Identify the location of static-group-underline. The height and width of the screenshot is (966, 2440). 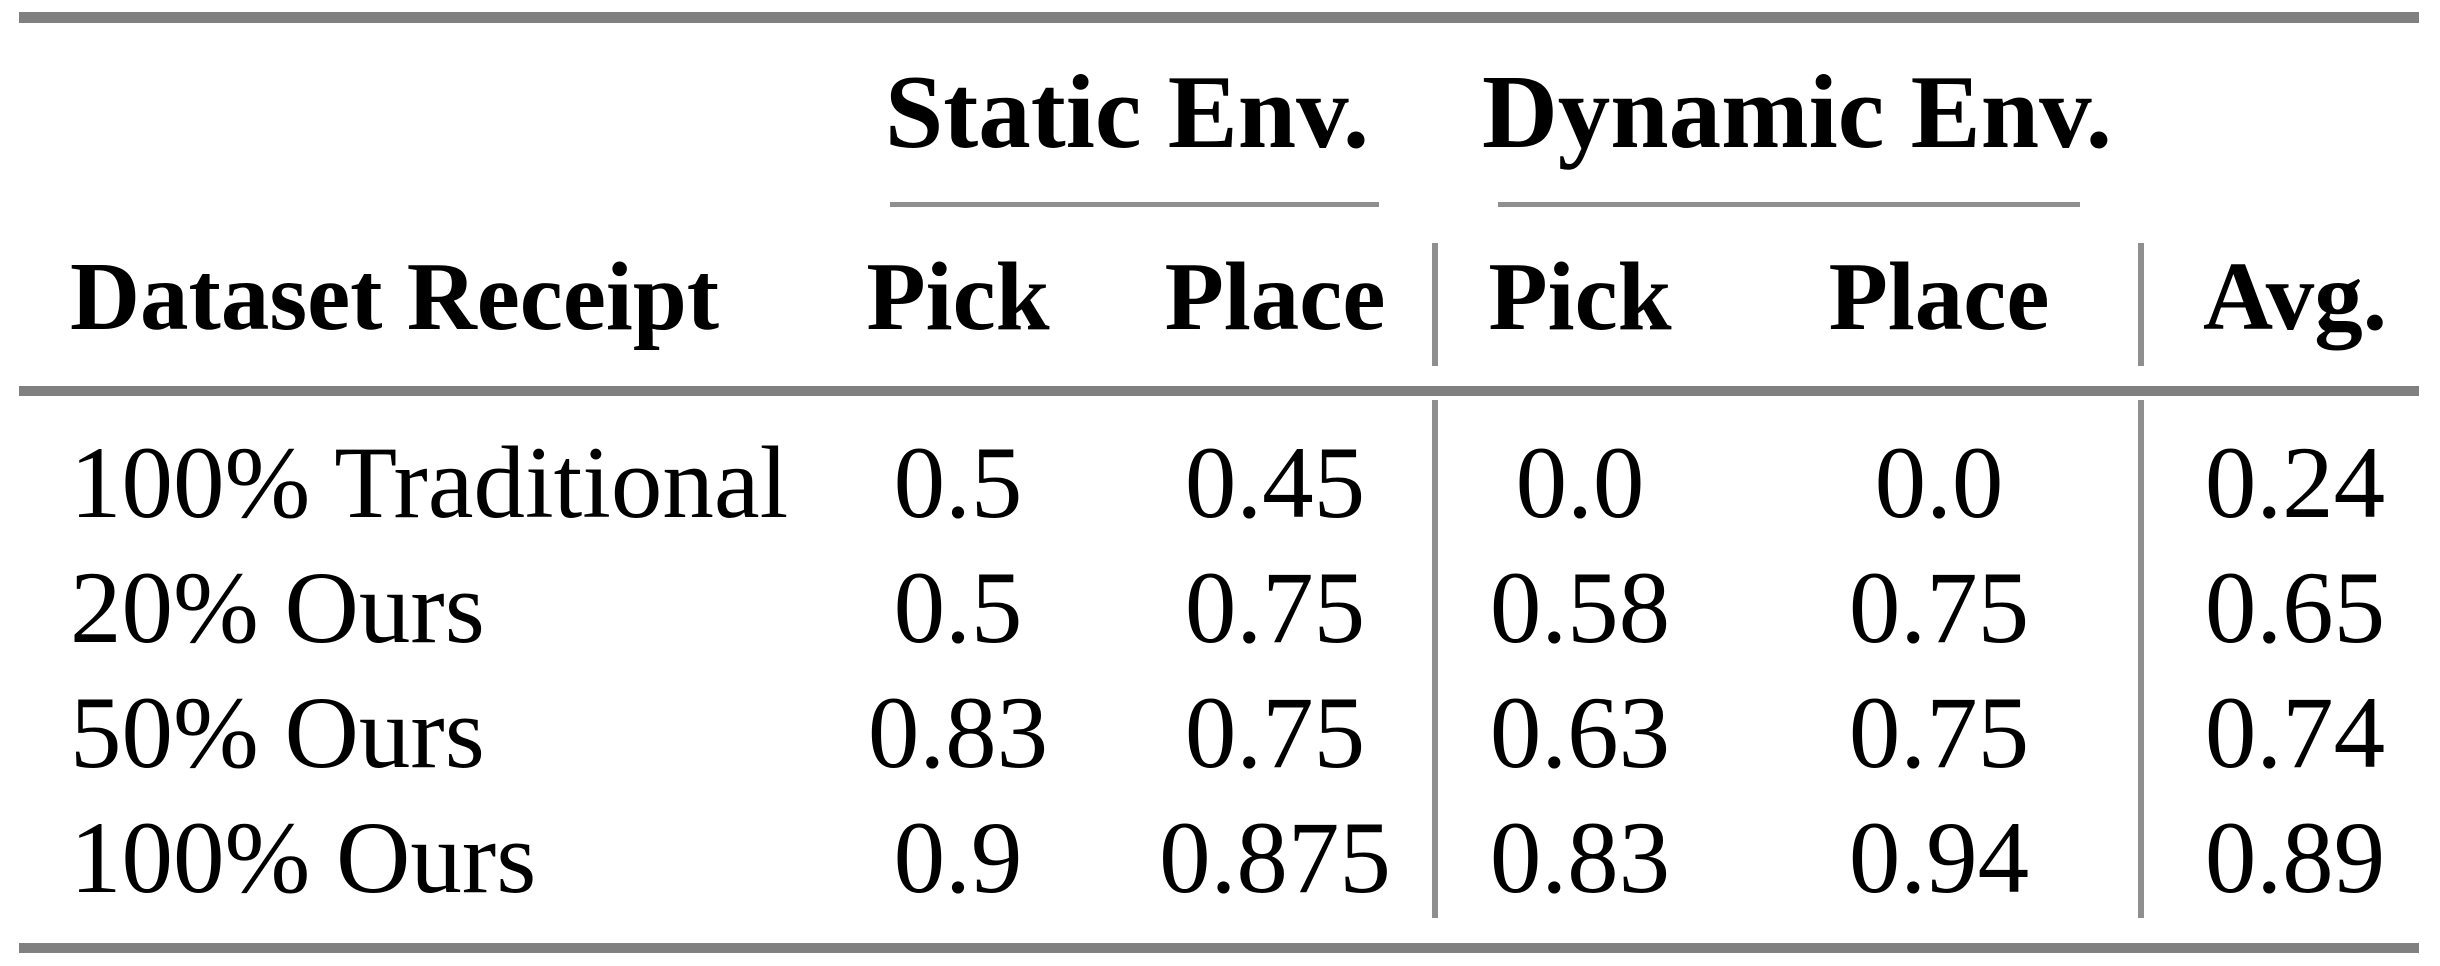
(1134, 204).